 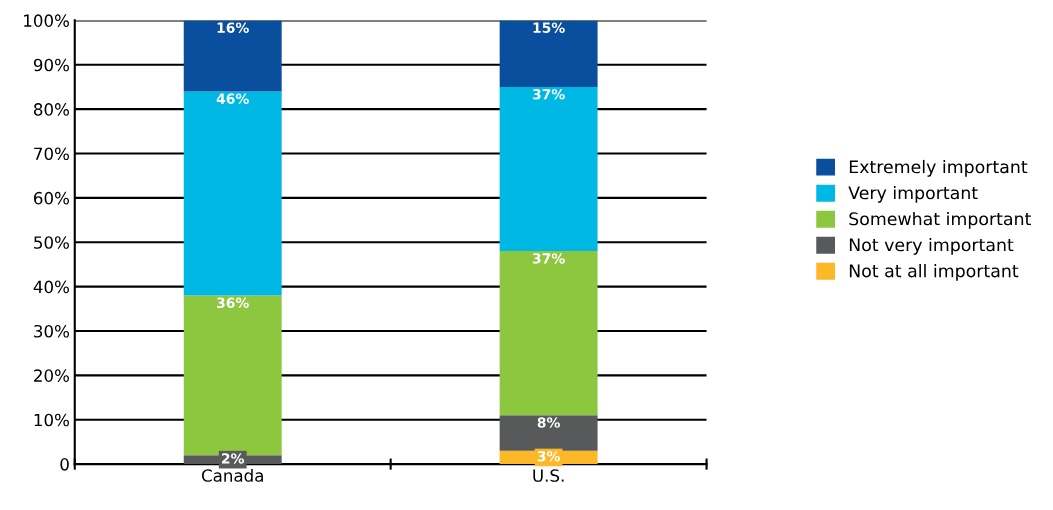 What do you see at coordinates (51, 198) in the screenshot?
I see `y-tick-label: 60%` at bounding box center [51, 198].